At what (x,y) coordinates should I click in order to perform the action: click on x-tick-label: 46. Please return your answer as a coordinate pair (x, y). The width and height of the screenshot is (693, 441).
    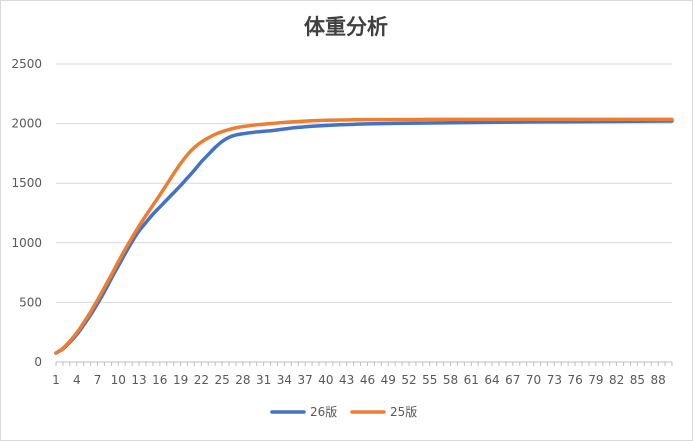
    Looking at the image, I should click on (367, 380).